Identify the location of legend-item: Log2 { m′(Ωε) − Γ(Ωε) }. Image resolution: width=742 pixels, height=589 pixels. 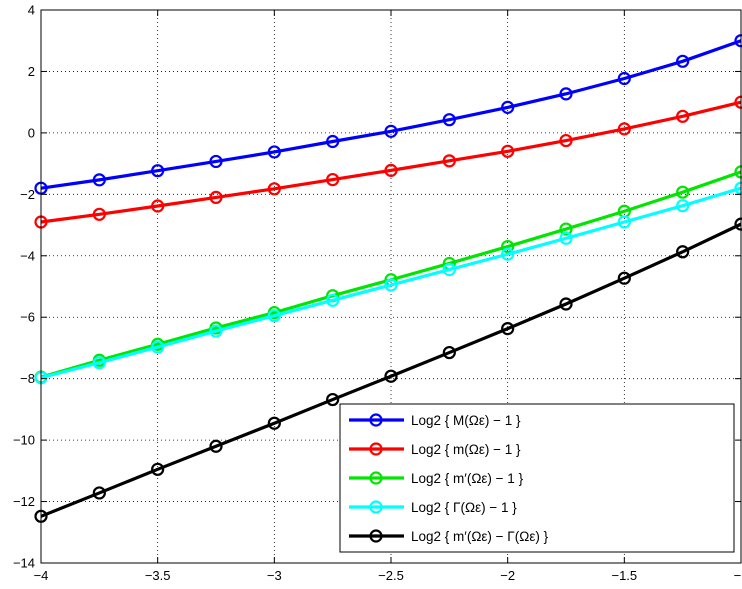
(449, 536).